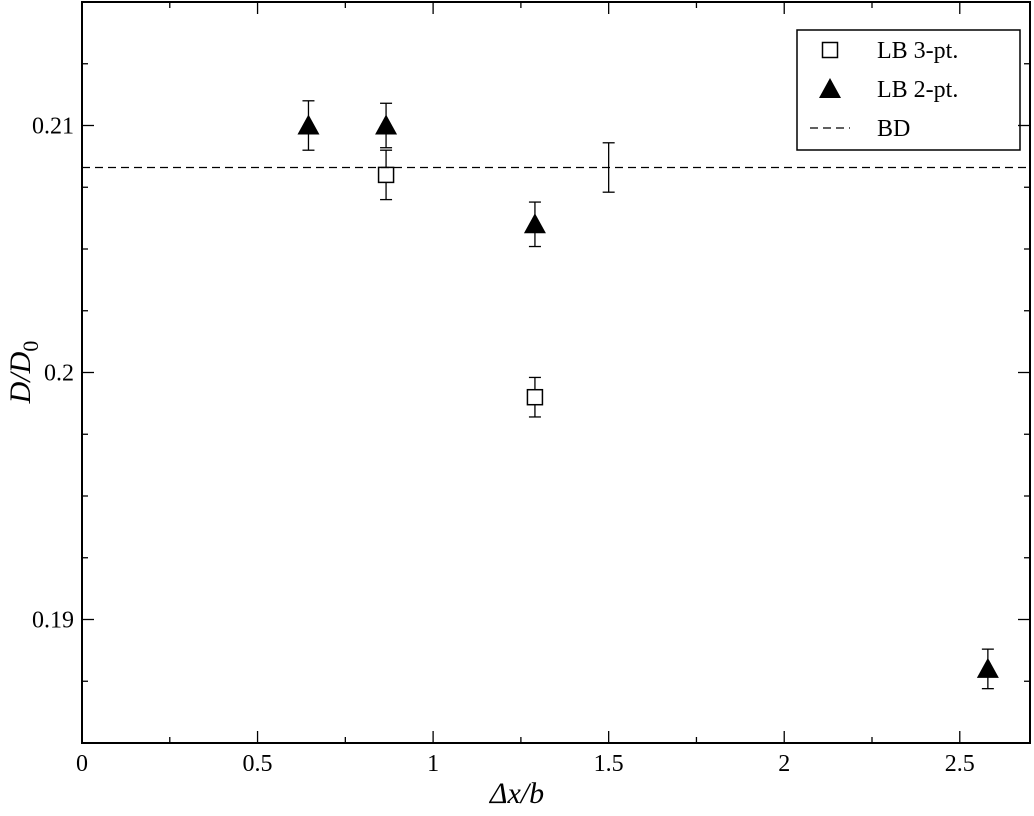 This screenshot has width=1034, height=816. Describe the element at coordinates (917, 51) in the screenshot. I see `legend-label: LB 3-pt.` at that location.